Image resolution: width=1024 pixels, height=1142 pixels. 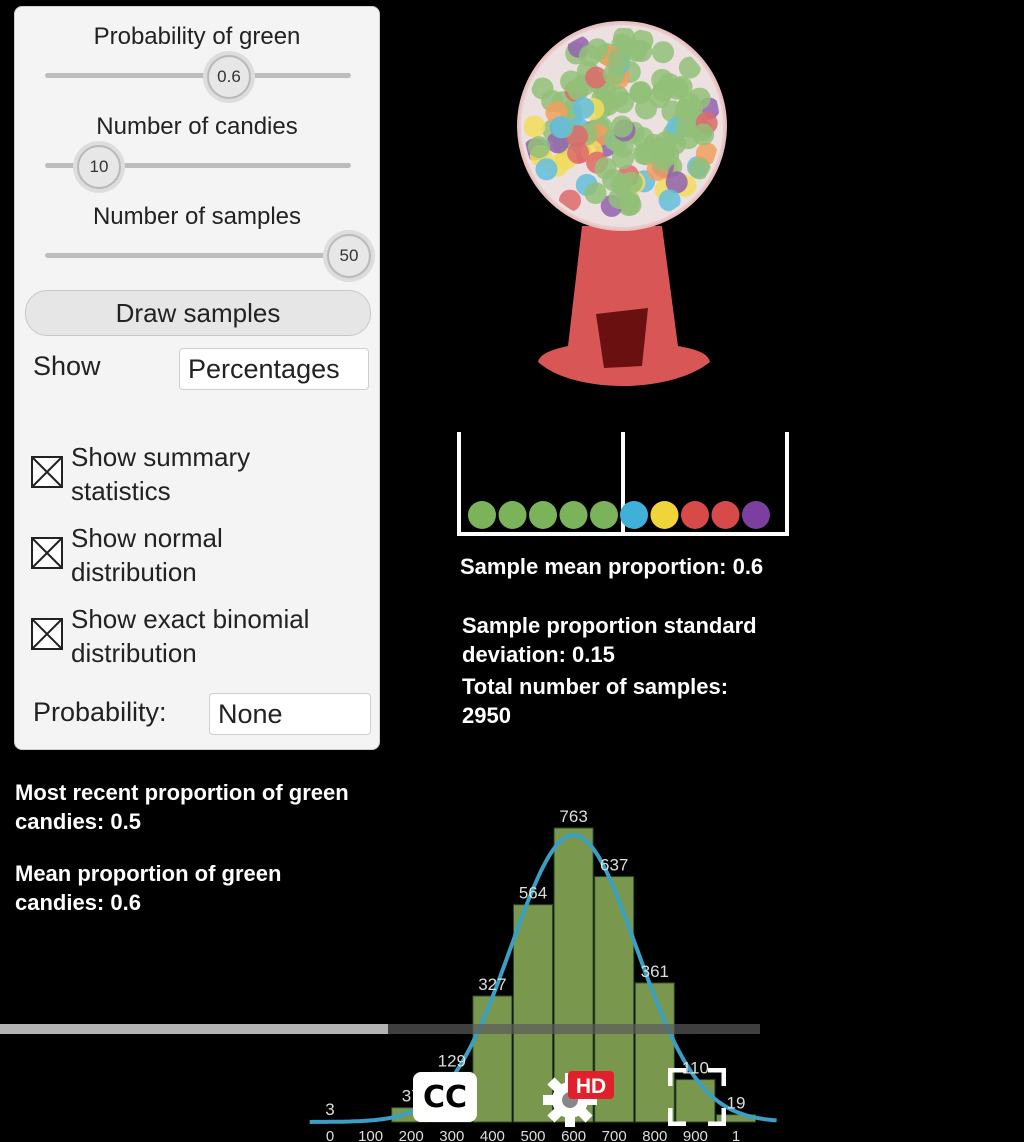 I want to click on num-samples-label: Number of samples, so click(x=197, y=216).